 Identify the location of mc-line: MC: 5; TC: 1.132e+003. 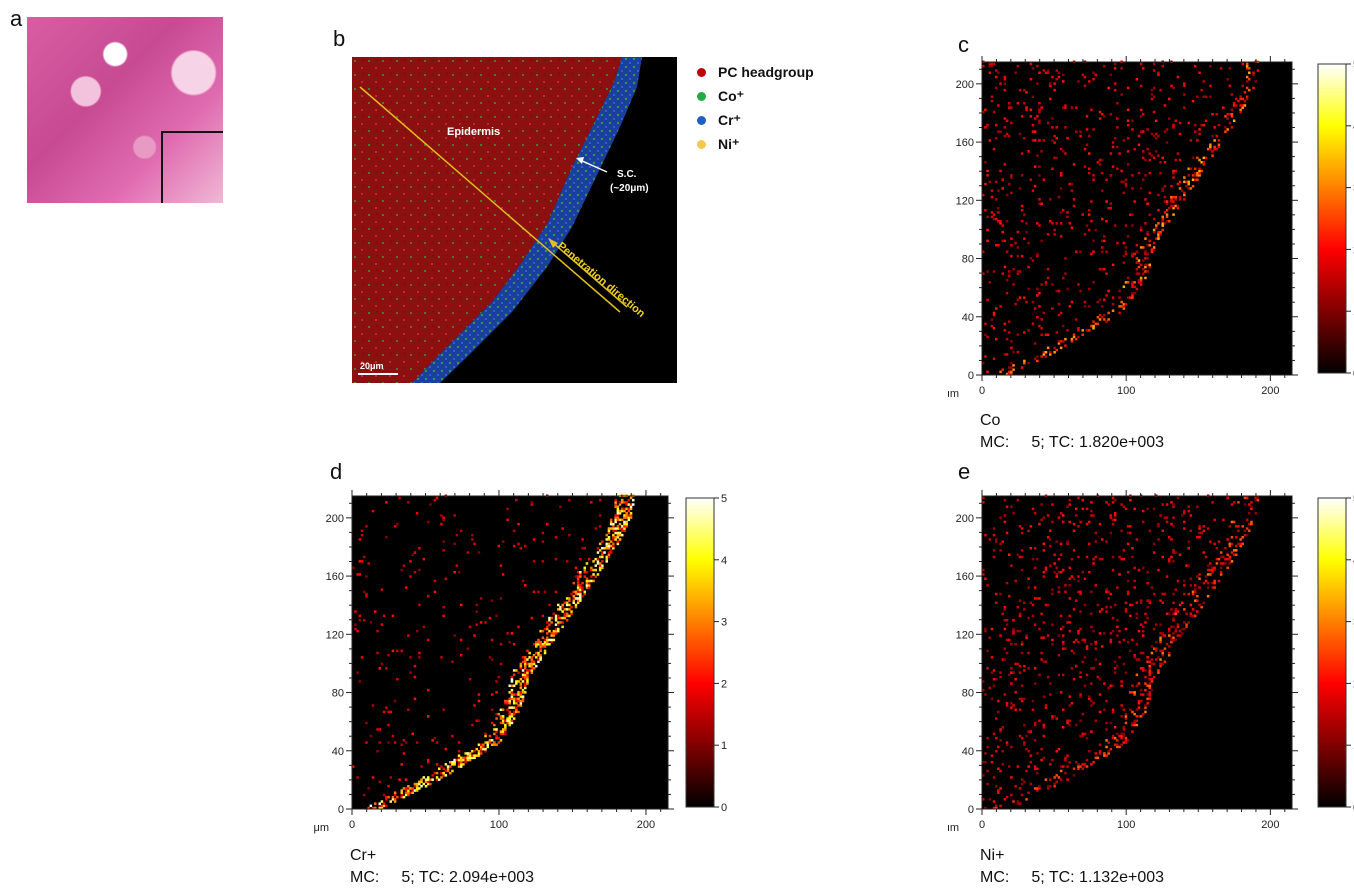
(1072, 878).